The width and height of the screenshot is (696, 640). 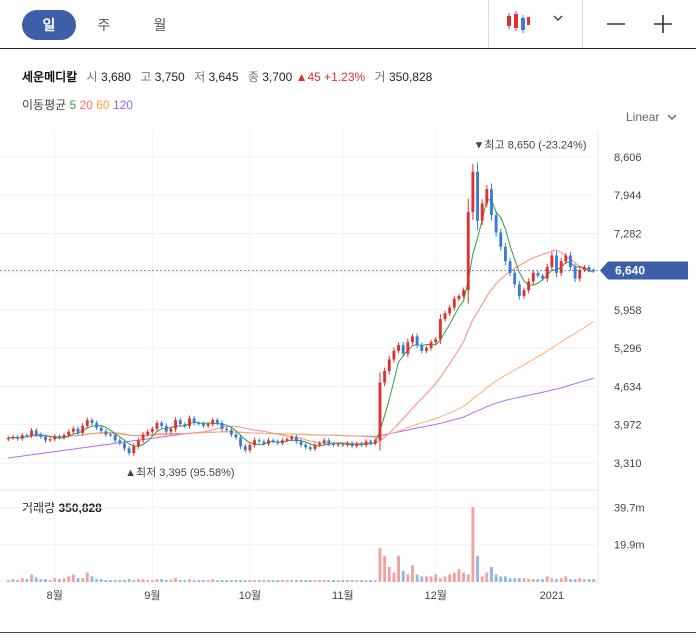 What do you see at coordinates (552, 596) in the screenshot?
I see `time-tick-label: 2021` at bounding box center [552, 596].